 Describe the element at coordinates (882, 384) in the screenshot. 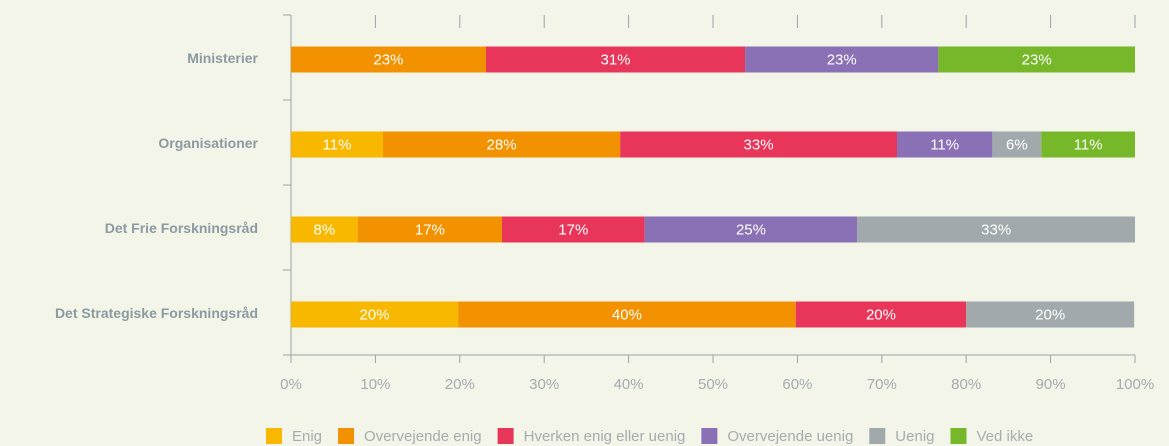

I see `x-tick-label: 70%` at that location.